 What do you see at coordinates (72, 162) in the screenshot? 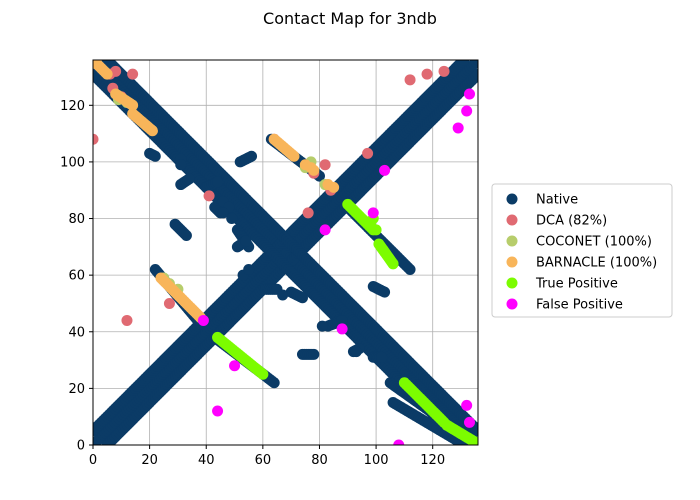
I see `y-tick-label: 100` at bounding box center [72, 162].